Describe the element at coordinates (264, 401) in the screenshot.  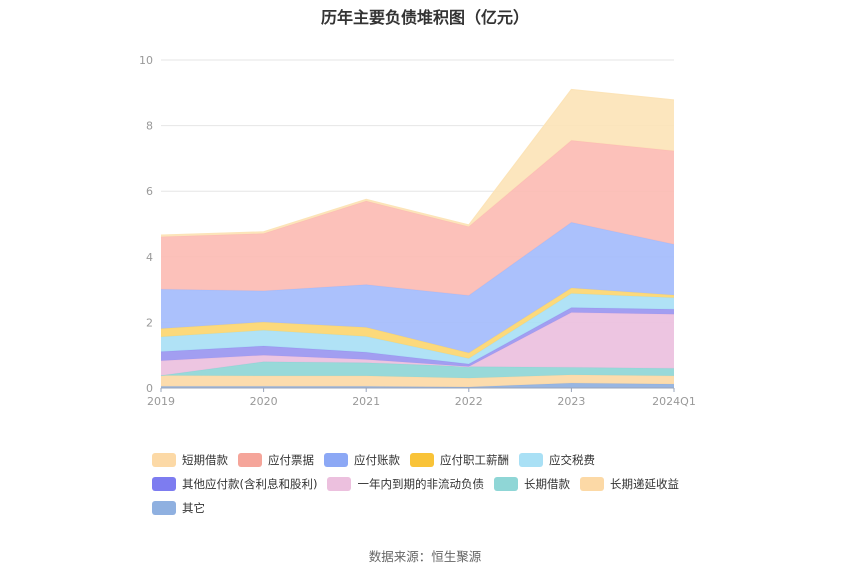
I see `x-tick-label: 2020` at that location.